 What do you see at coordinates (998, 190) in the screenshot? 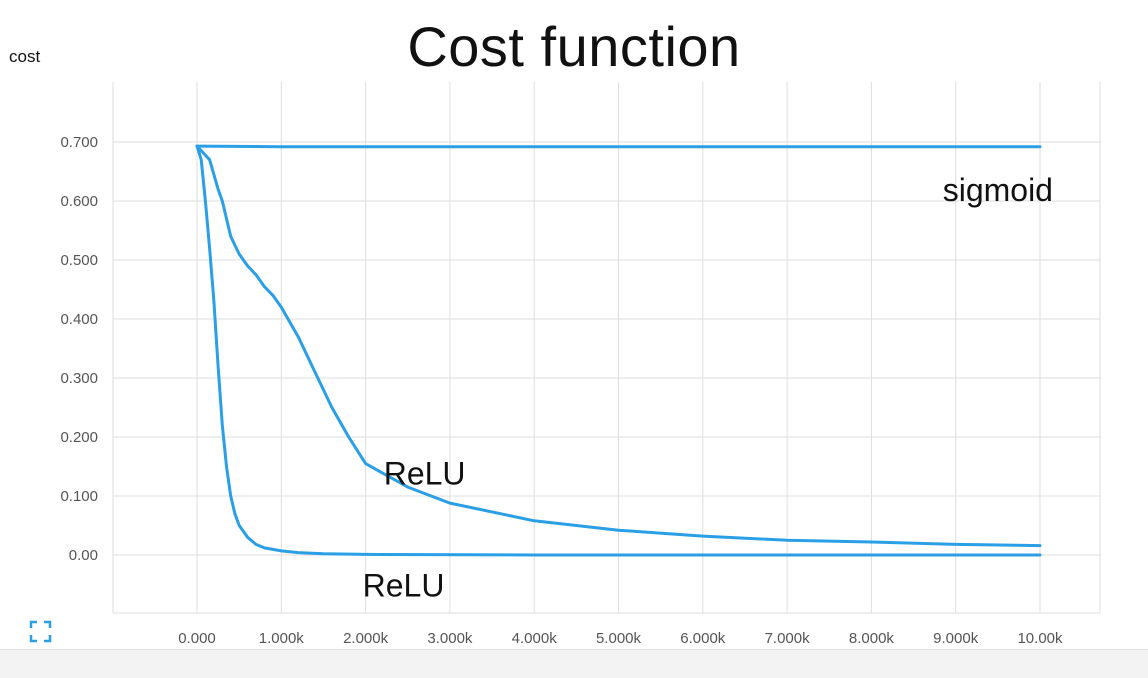
I see `series-annotation: sigmoid` at bounding box center [998, 190].